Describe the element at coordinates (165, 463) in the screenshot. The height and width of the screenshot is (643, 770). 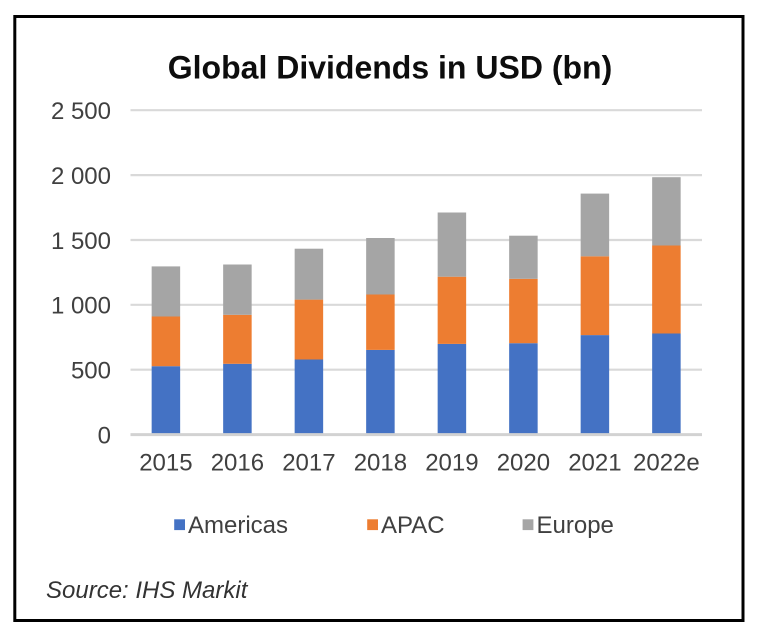
I see `svg-text: 2015` at that location.